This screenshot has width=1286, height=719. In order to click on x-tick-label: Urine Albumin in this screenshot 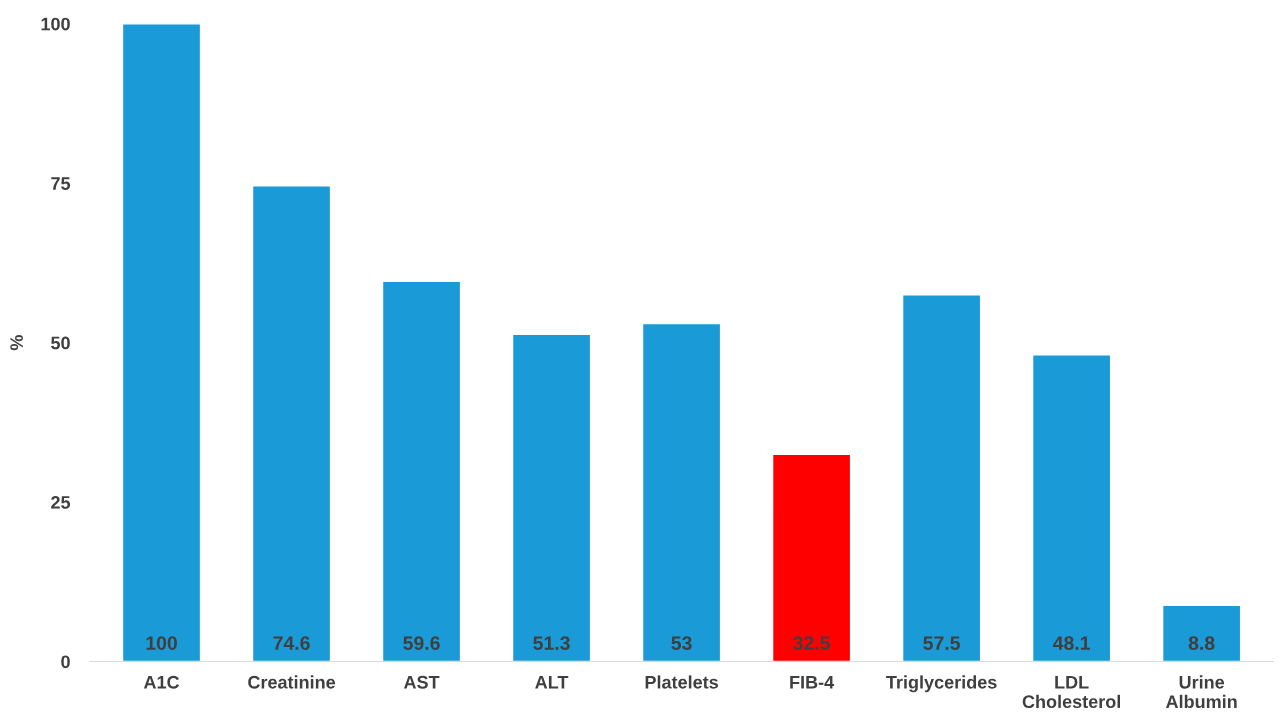, I will do `click(1201, 692)`.